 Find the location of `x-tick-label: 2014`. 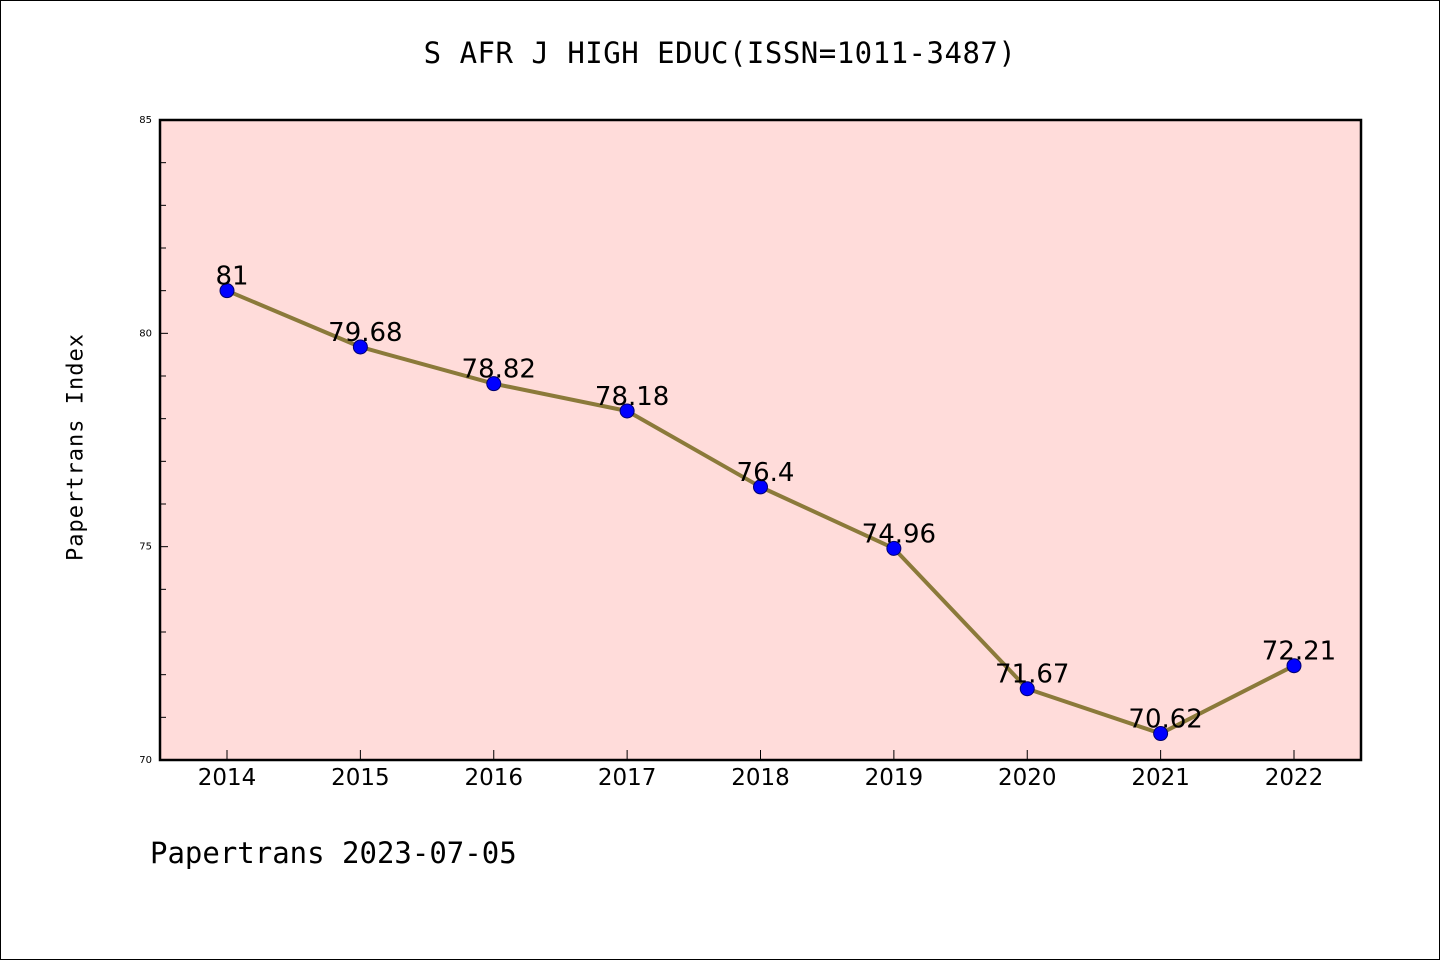

x-tick-label: 2014 is located at coordinates (227, 778).